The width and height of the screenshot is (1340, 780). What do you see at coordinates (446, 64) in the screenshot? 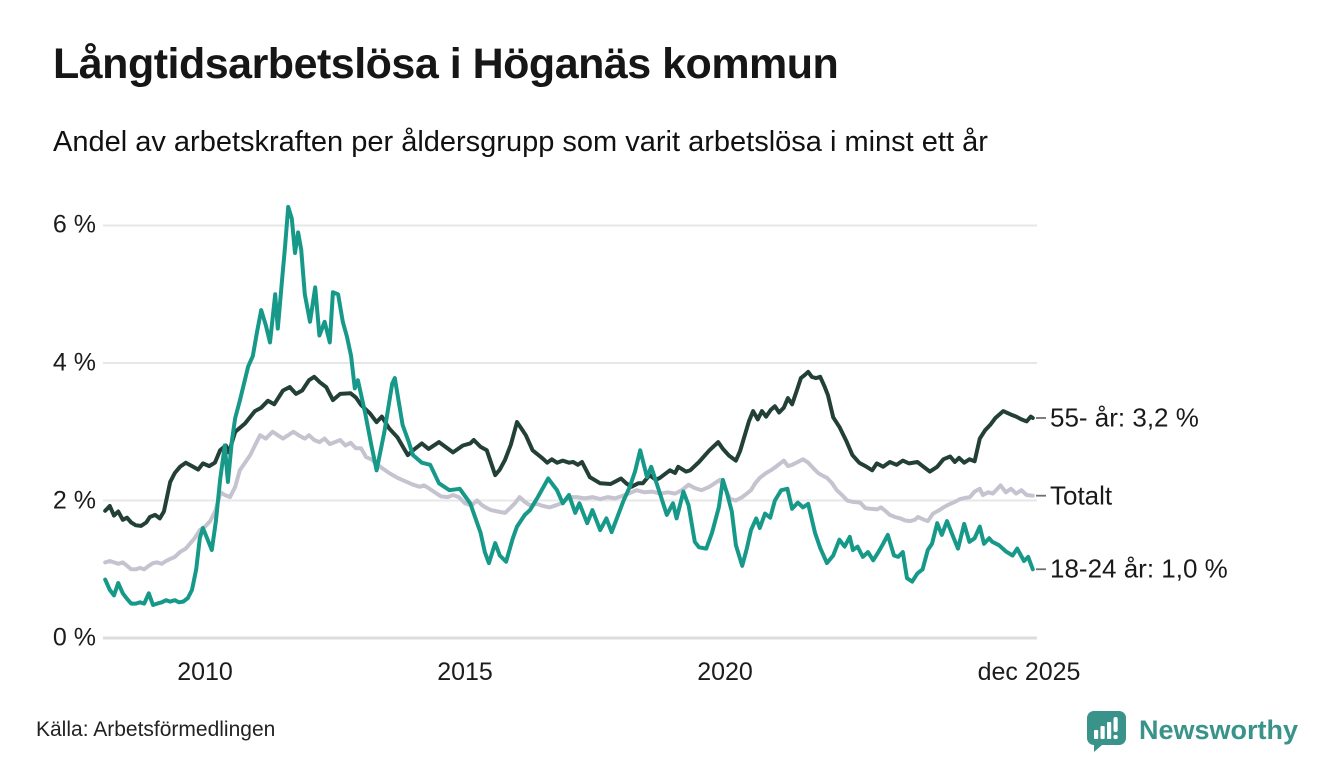
I see `page-title: Långtidsarbetslösa i Höganäs kommun` at bounding box center [446, 64].